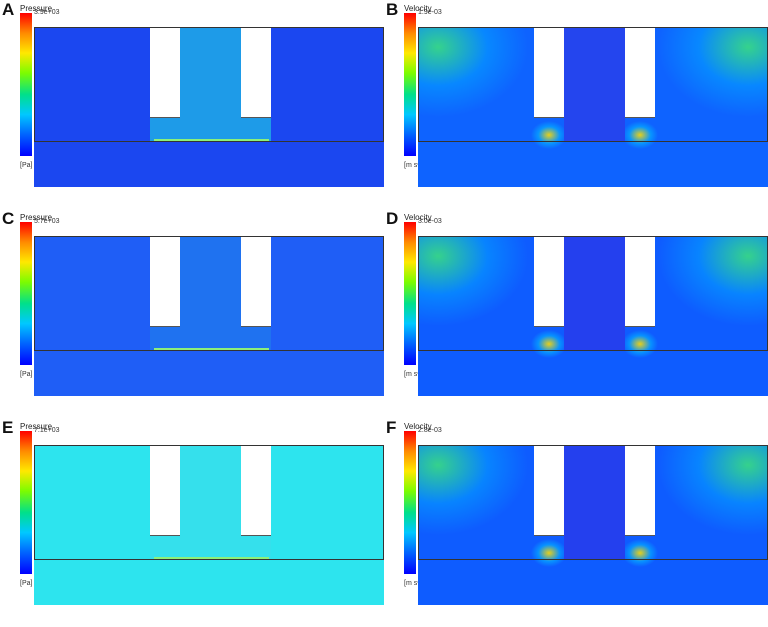  Describe the element at coordinates (8, 218) in the screenshot. I see `panel-letter: C` at that location.